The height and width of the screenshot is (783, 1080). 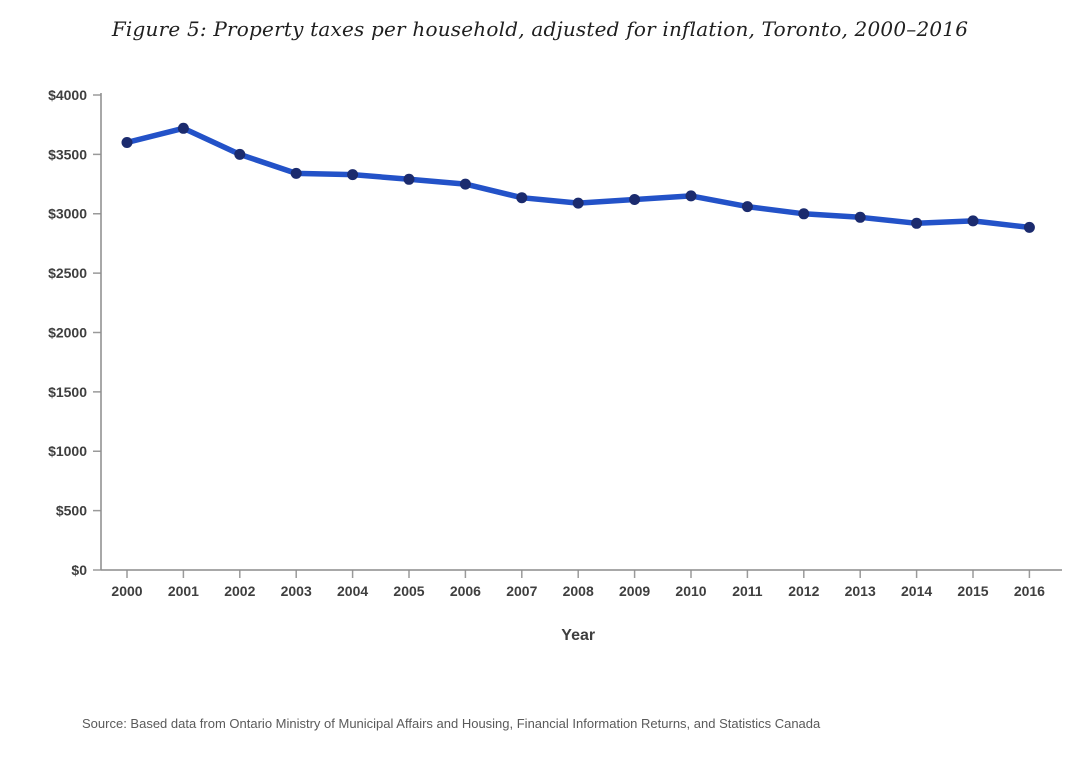 What do you see at coordinates (67, 332) in the screenshot?
I see `y-axis-tick-label: $2000` at bounding box center [67, 332].